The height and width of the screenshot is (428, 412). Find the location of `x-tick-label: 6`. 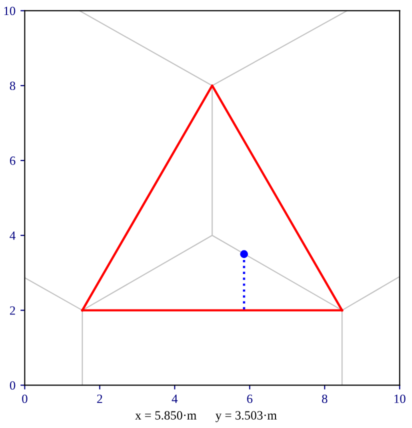

x-tick-label: 6 is located at coordinates (249, 399).